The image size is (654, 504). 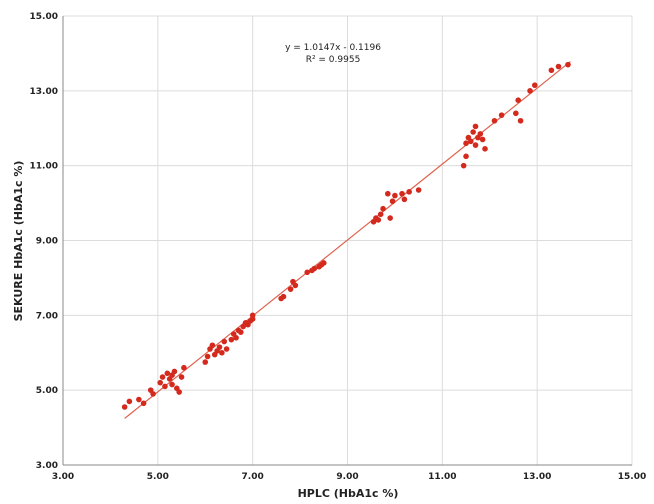 I want to click on x-axis-label: HPLC (HbA1c %), so click(x=348, y=493).